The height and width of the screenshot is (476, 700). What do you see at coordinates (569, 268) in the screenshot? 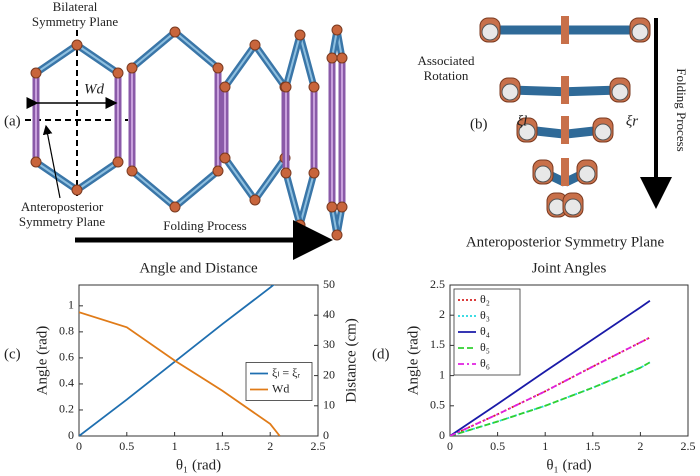
I see `chart-title: Joint Angles` at bounding box center [569, 268].